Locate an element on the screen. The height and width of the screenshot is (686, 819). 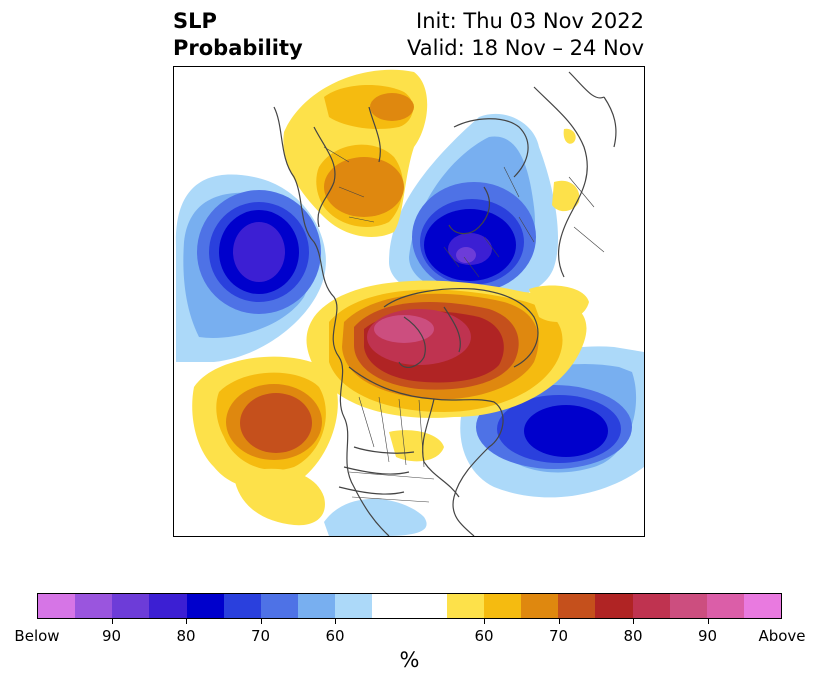
arctic-above-anomaly is located at coordinates (446, 349).